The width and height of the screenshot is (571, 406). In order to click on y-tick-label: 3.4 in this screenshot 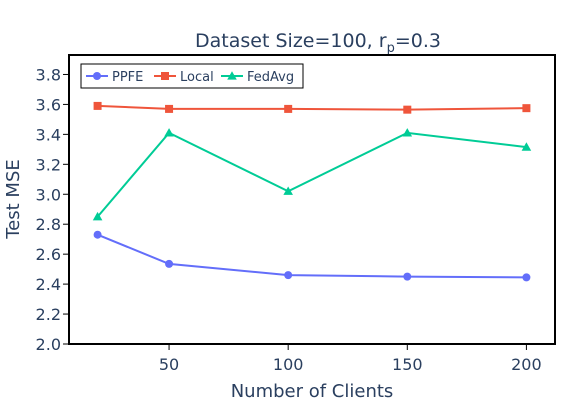, I will do `click(48, 134)`.